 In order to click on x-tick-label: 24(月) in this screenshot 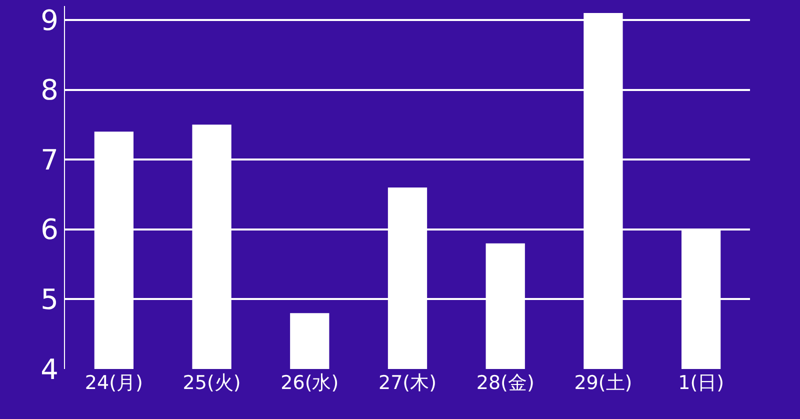, I will do `click(113, 383)`.